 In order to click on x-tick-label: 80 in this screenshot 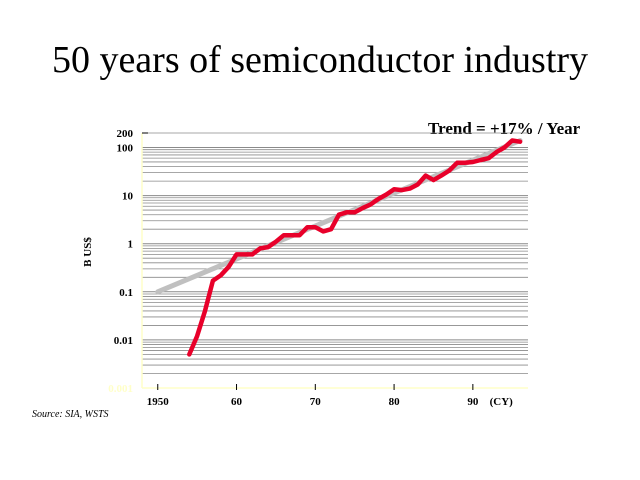, I will do `click(395, 402)`.